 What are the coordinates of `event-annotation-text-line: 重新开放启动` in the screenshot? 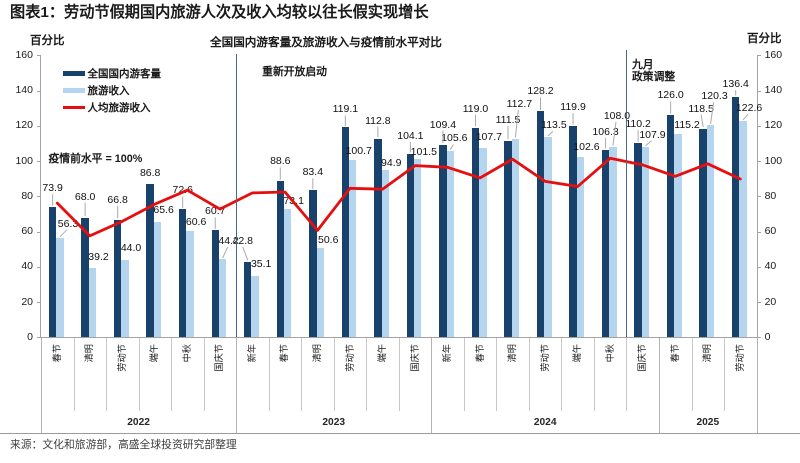 It's located at (294, 71).